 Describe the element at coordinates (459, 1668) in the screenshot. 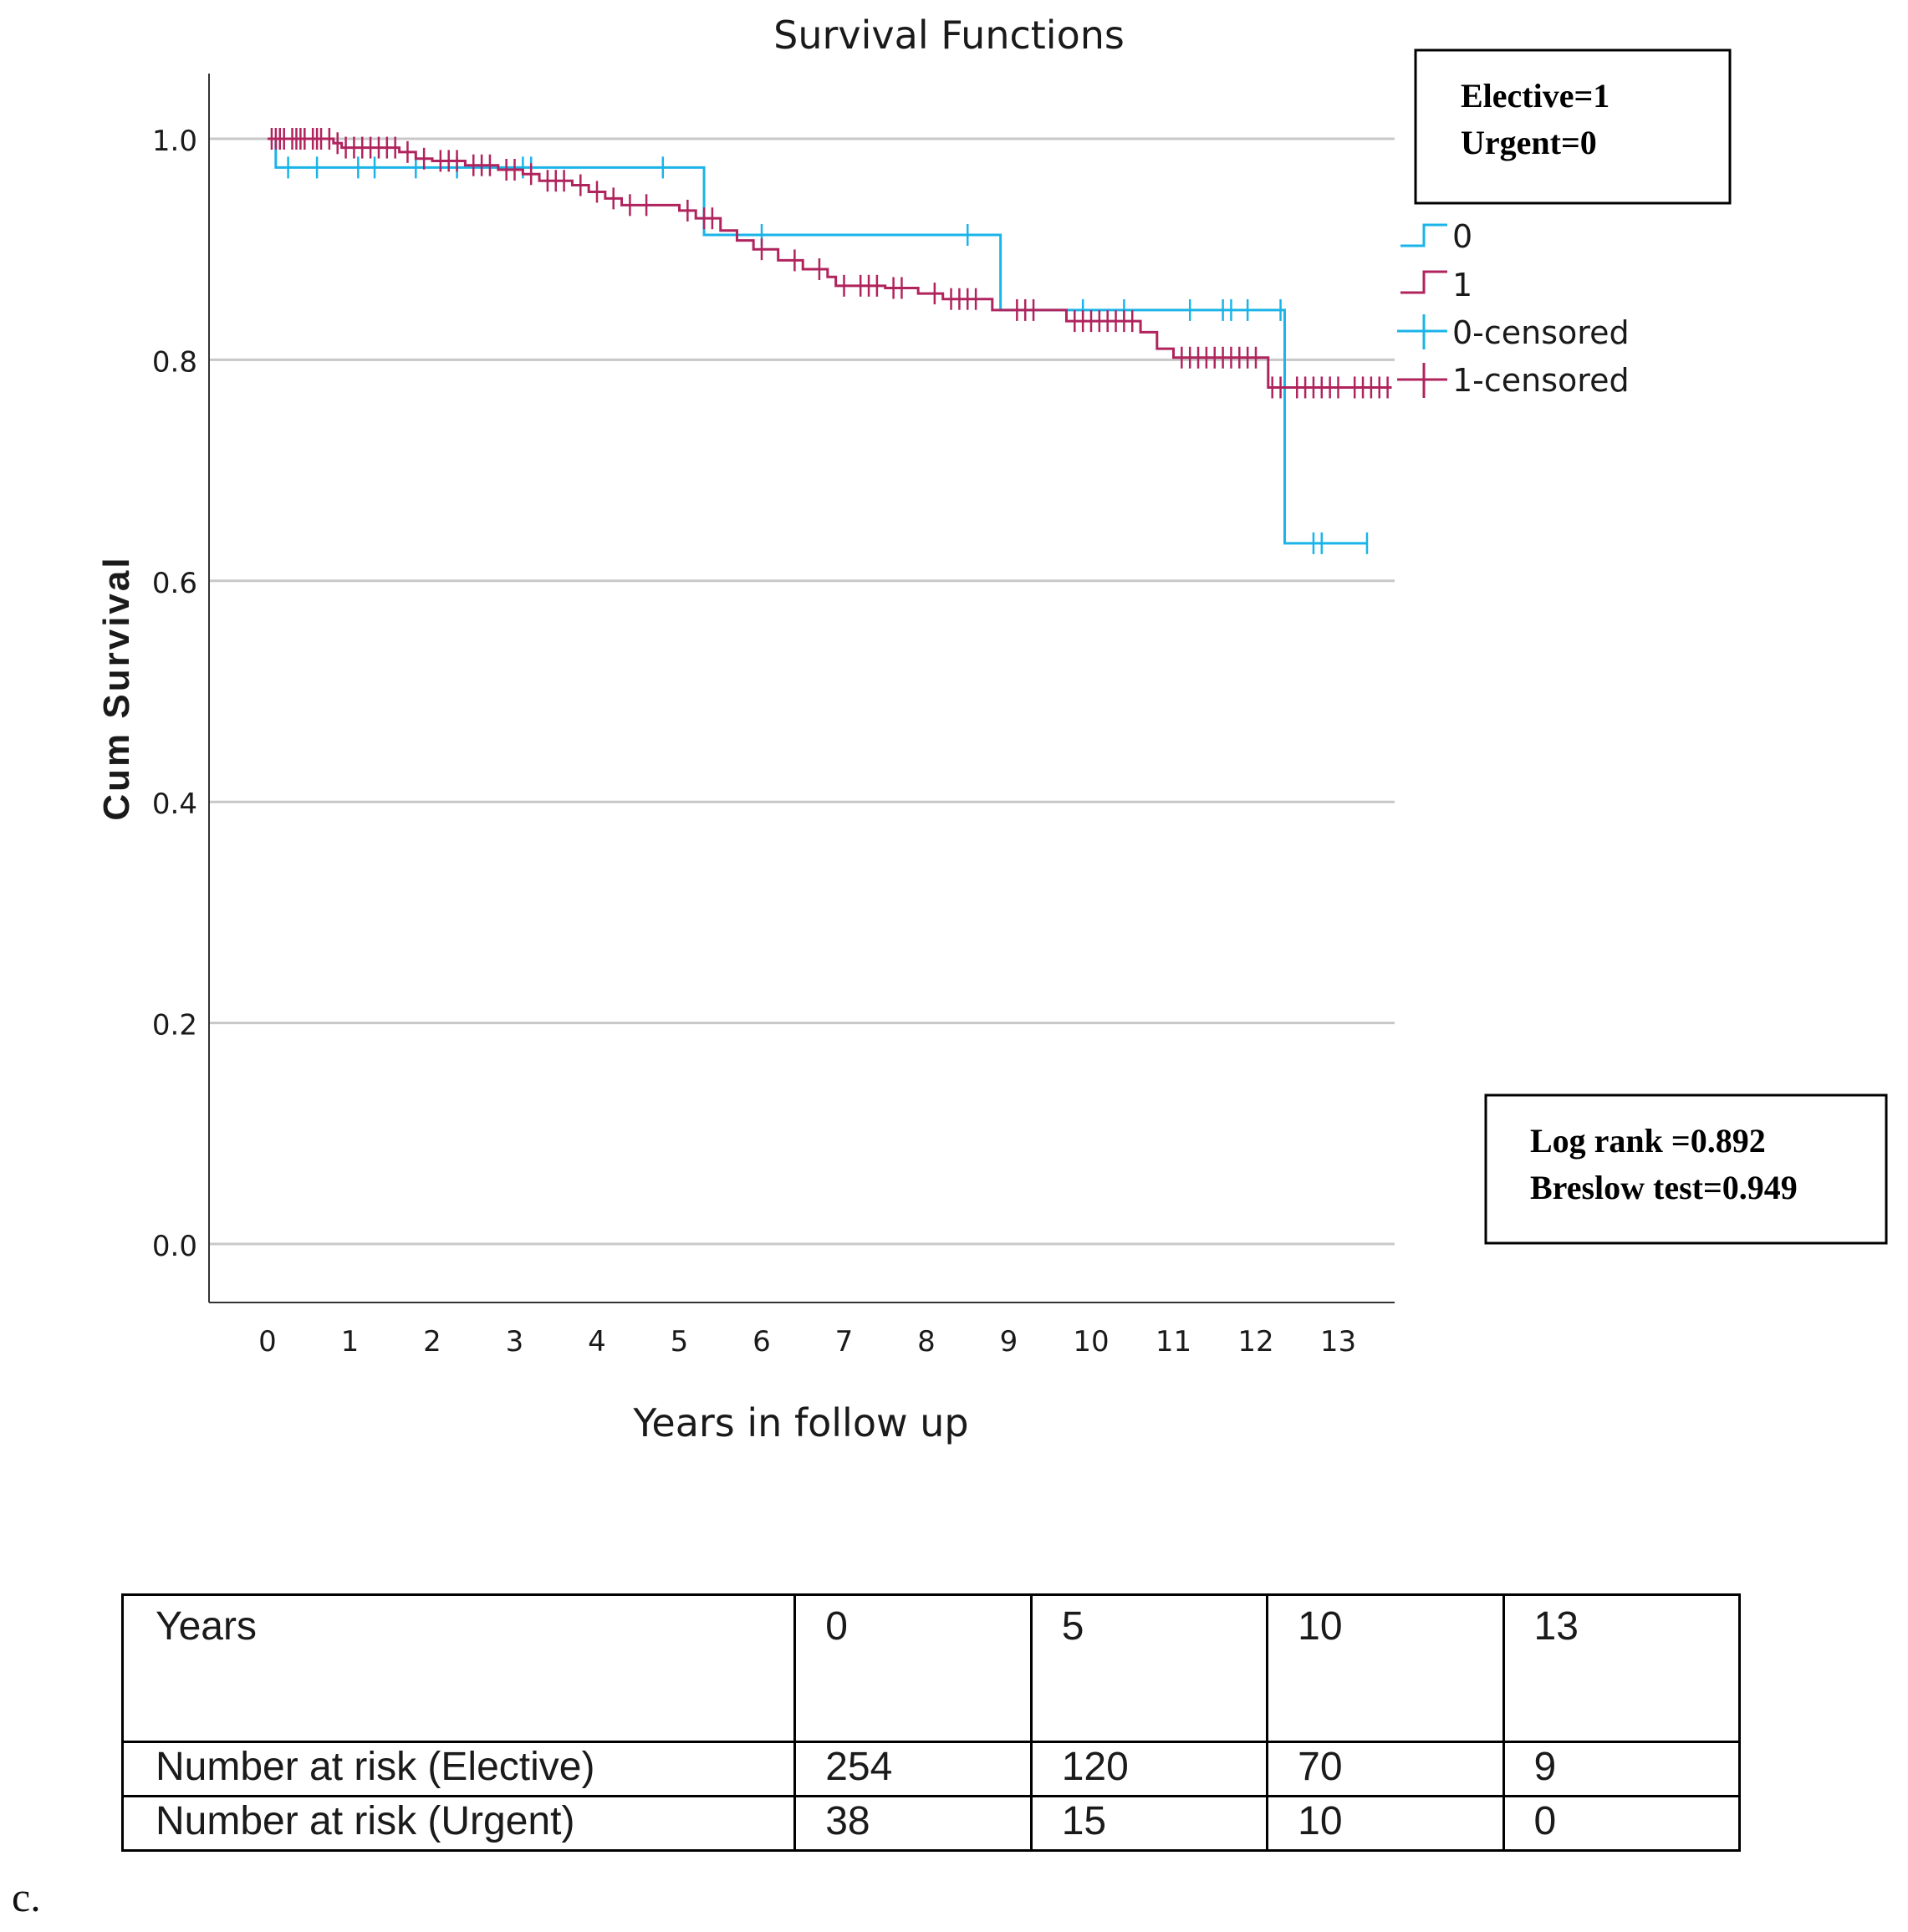

I see `table-cell: Years` at that location.